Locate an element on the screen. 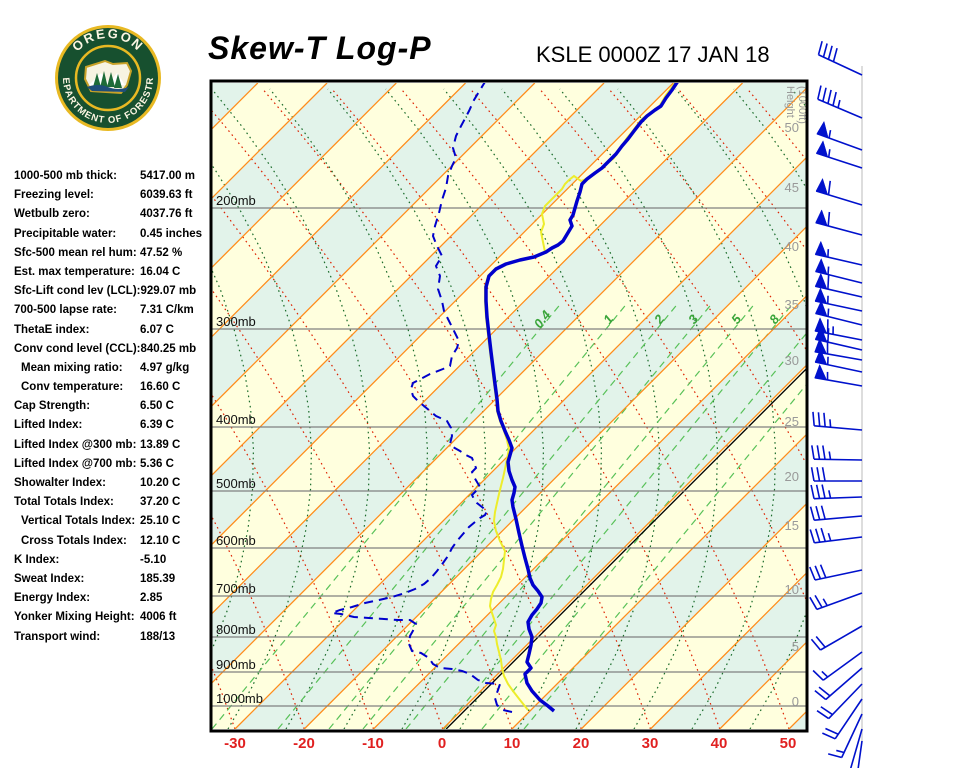  index-value: 2.85 is located at coordinates (151, 598).